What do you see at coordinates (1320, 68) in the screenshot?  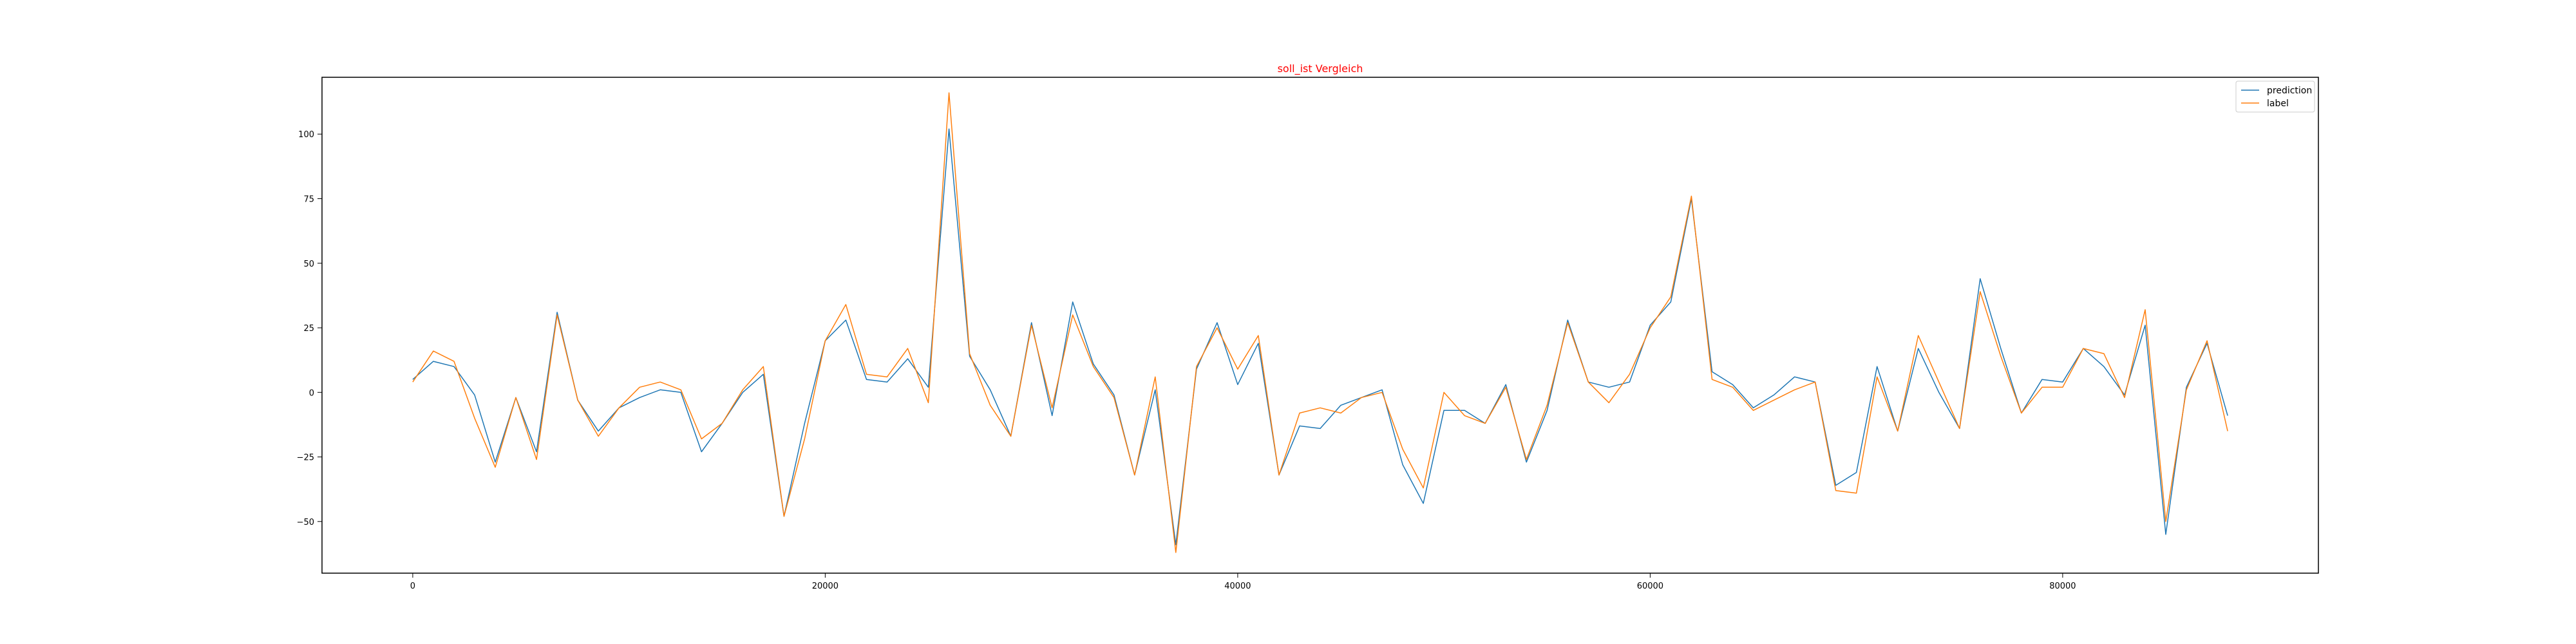 I see `chart-title: soll_ist Vergleich` at bounding box center [1320, 68].